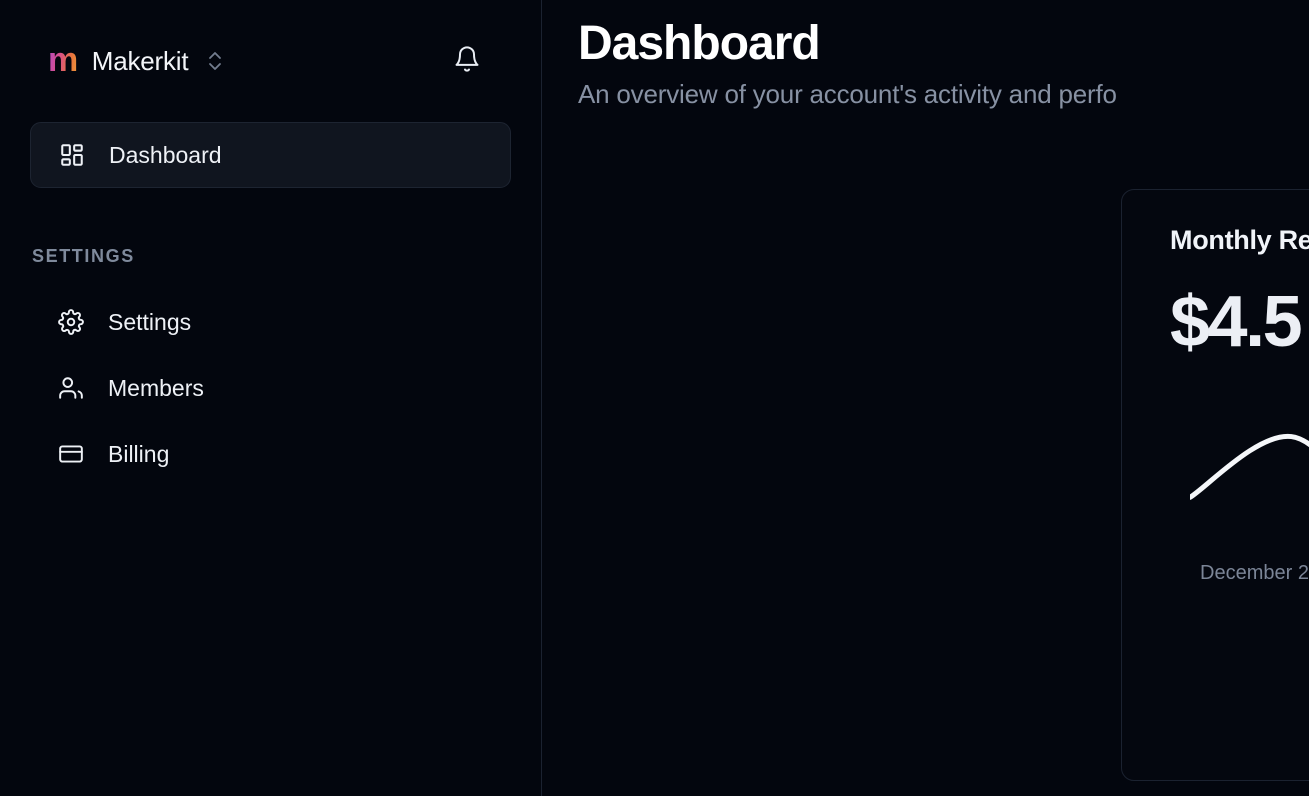 Image resolution: width=1309 pixels, height=796 pixels. What do you see at coordinates (156, 387) in the screenshot?
I see `sidebar-item-label: Members` at bounding box center [156, 387].